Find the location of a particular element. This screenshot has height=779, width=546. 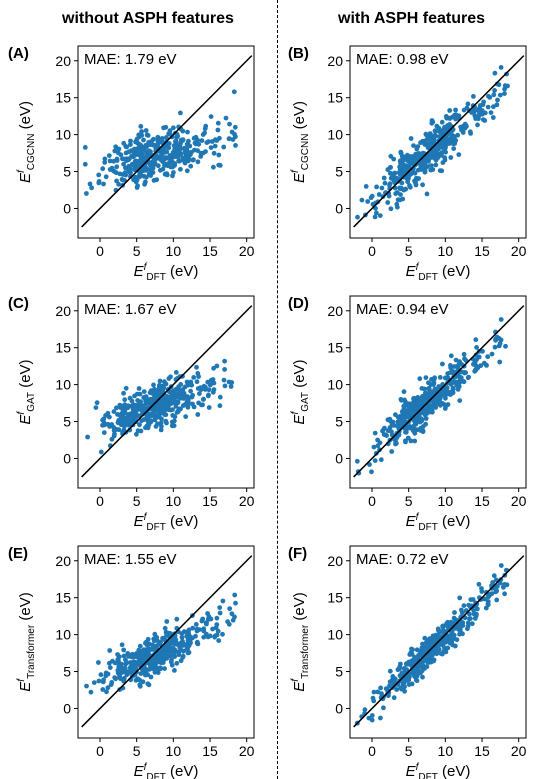

mae-label: MAE: 0.94 eV is located at coordinates (402, 309).